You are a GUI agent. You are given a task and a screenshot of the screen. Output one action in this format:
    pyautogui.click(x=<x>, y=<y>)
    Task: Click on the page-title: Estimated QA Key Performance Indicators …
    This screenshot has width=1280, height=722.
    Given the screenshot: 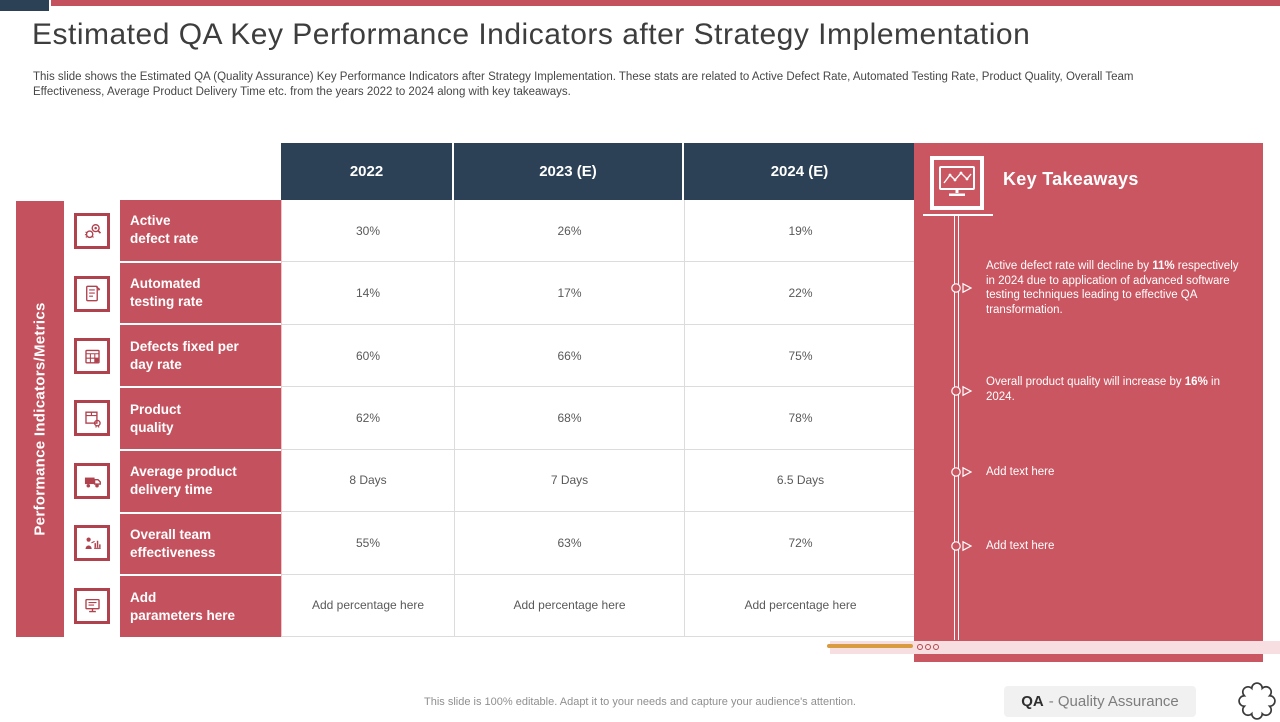 What is the action you would take?
    pyautogui.click(x=531, y=34)
    